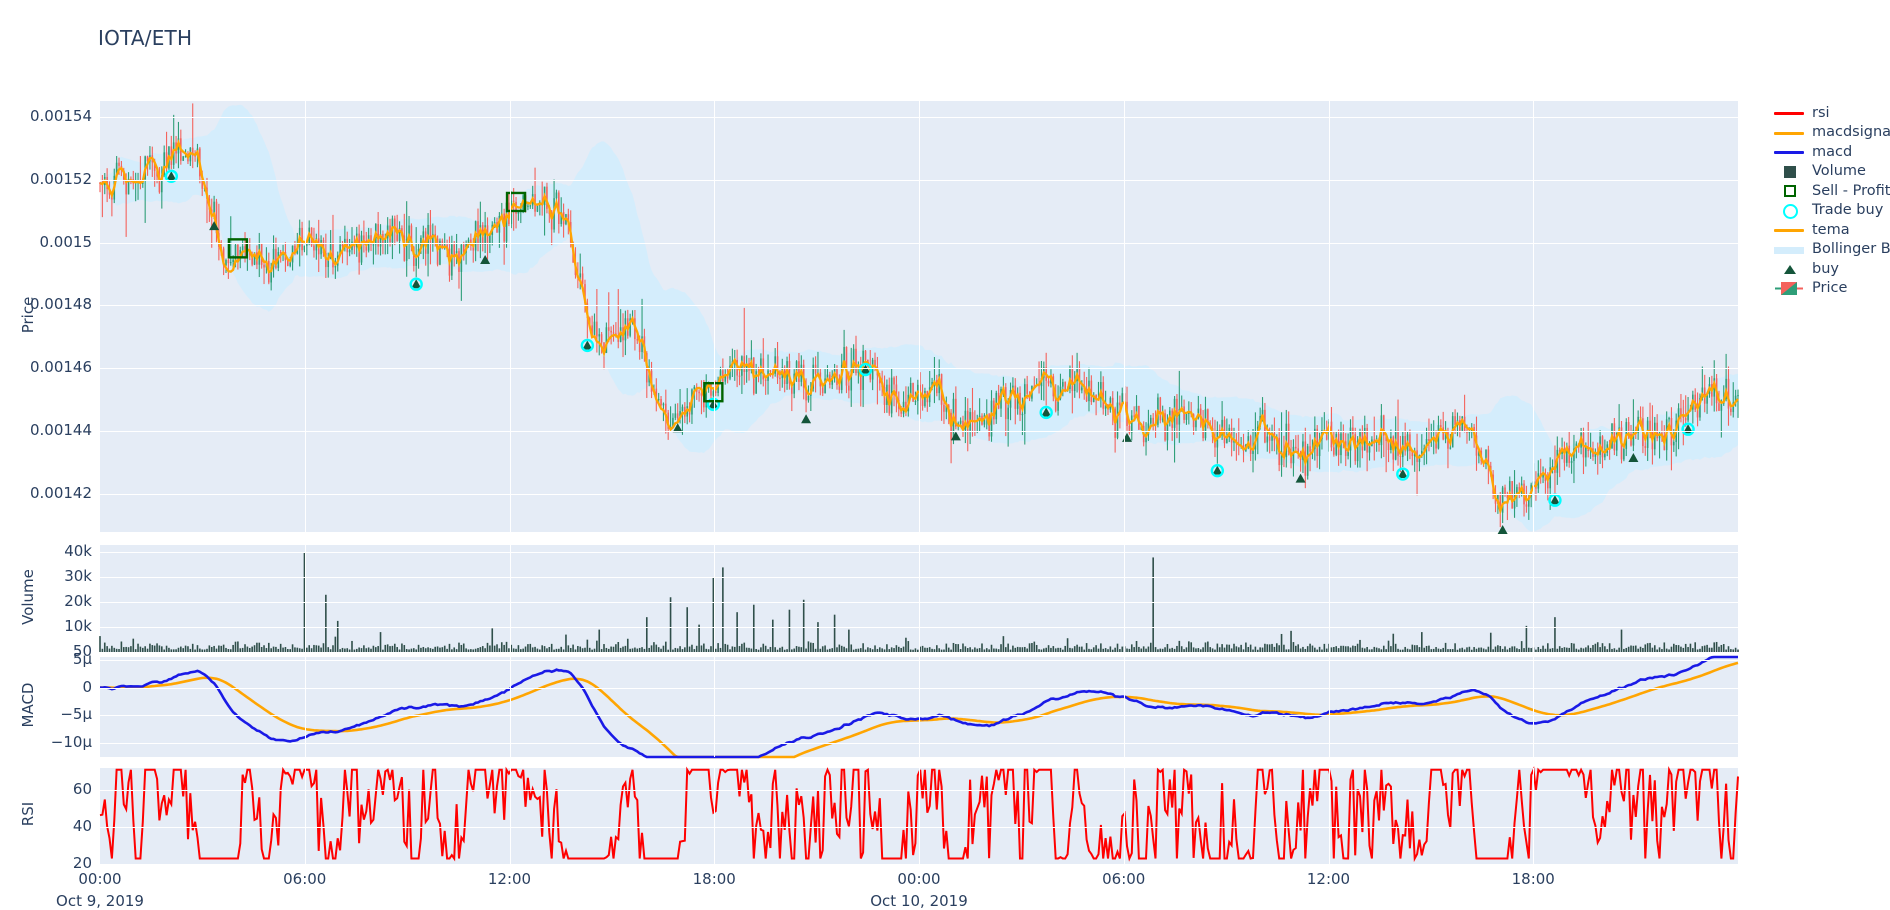  Describe the element at coordinates (60, 115) in the screenshot. I see `y-tick-label: 0.00154` at that location.